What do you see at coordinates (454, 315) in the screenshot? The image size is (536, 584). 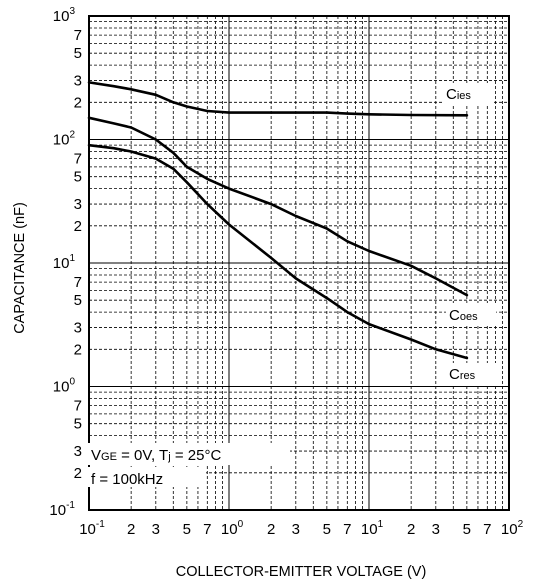 I see `series-label-oes-main: C` at bounding box center [454, 315].